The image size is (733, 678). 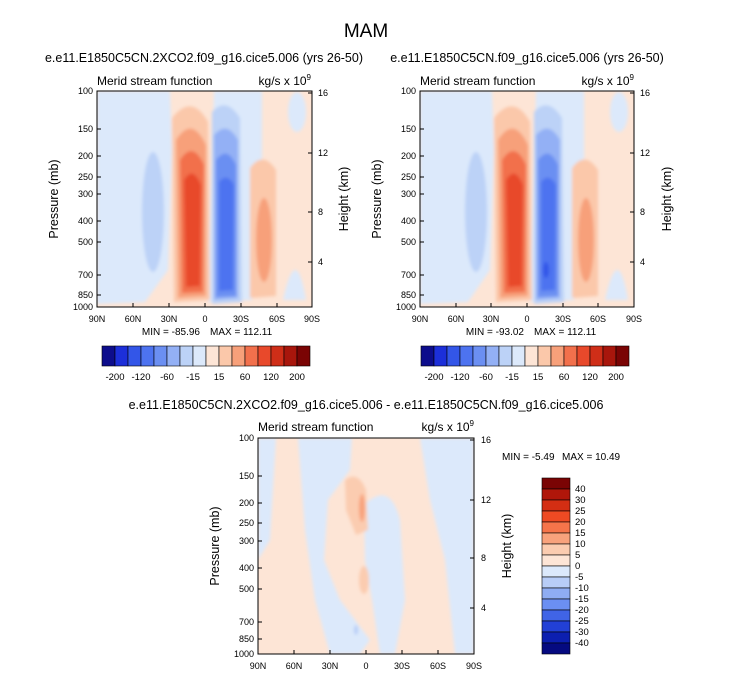 I want to click on contour-pos-max, so click(x=192, y=230).